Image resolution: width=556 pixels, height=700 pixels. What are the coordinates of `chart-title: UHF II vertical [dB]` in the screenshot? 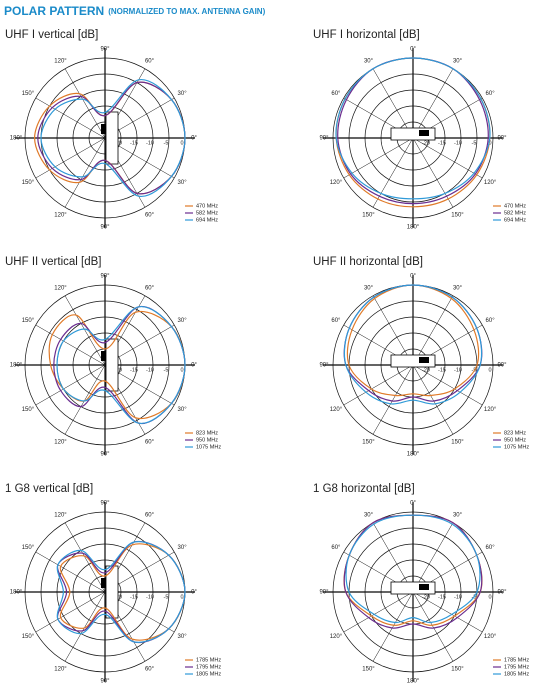 It's located at (53, 262).